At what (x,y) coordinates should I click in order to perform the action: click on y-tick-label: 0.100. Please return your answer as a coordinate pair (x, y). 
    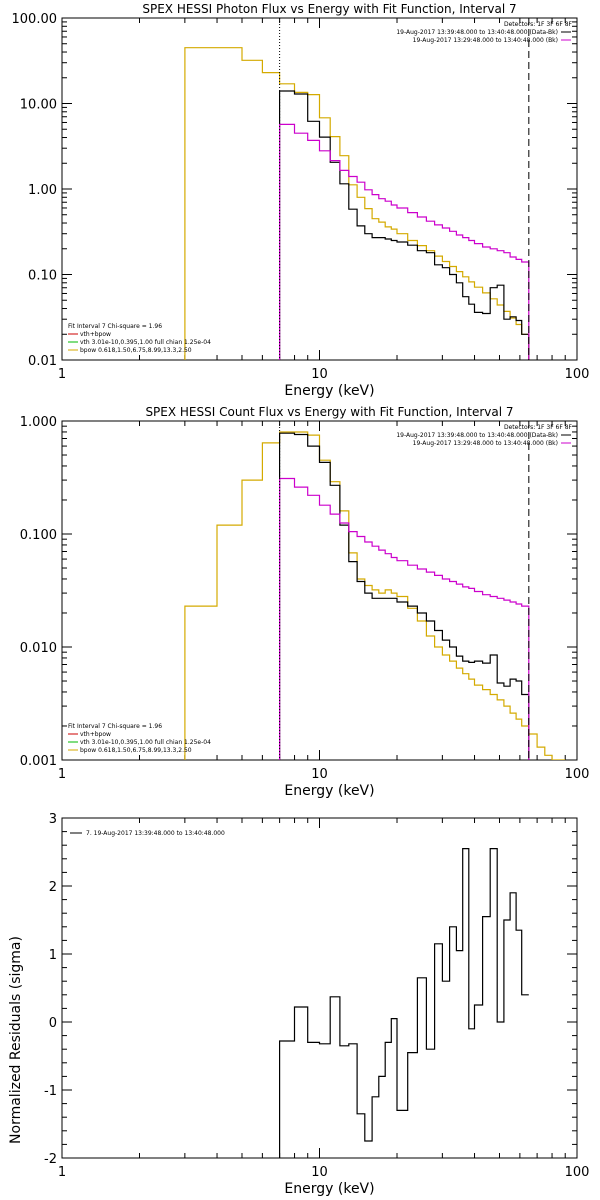
    Looking at the image, I should click on (38, 535).